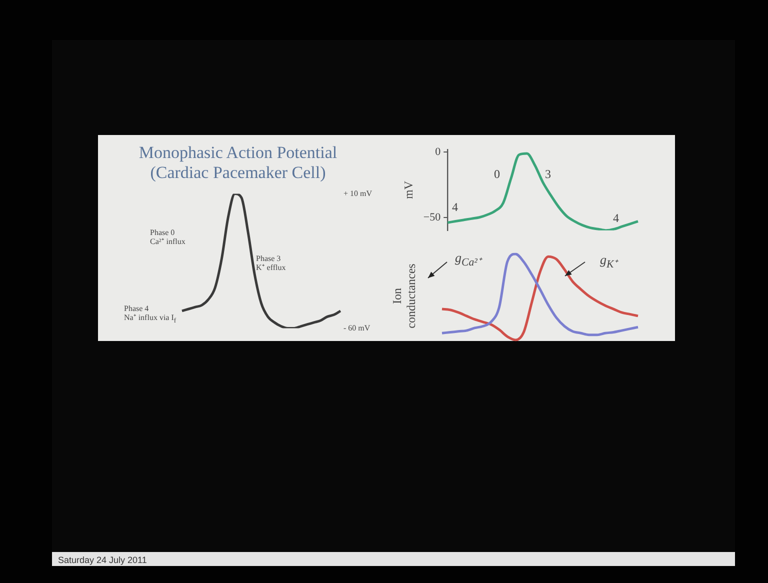 The image size is (768, 583). I want to click on text: g$_{K⁺}$, so click(609, 262).